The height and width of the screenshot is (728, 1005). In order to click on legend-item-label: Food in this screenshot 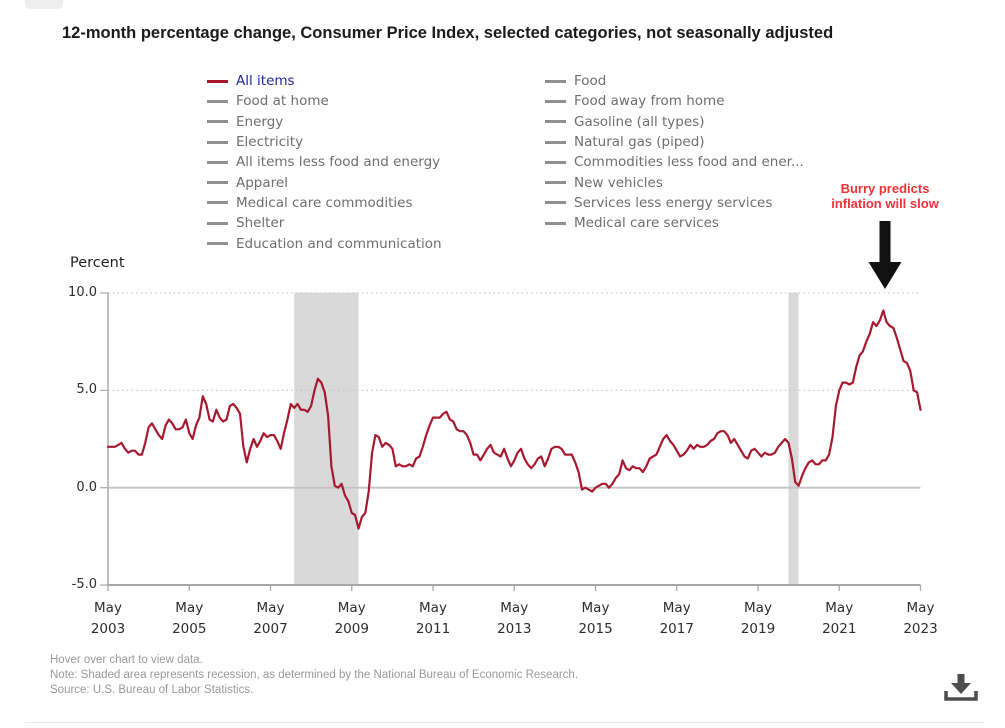, I will do `click(590, 81)`.